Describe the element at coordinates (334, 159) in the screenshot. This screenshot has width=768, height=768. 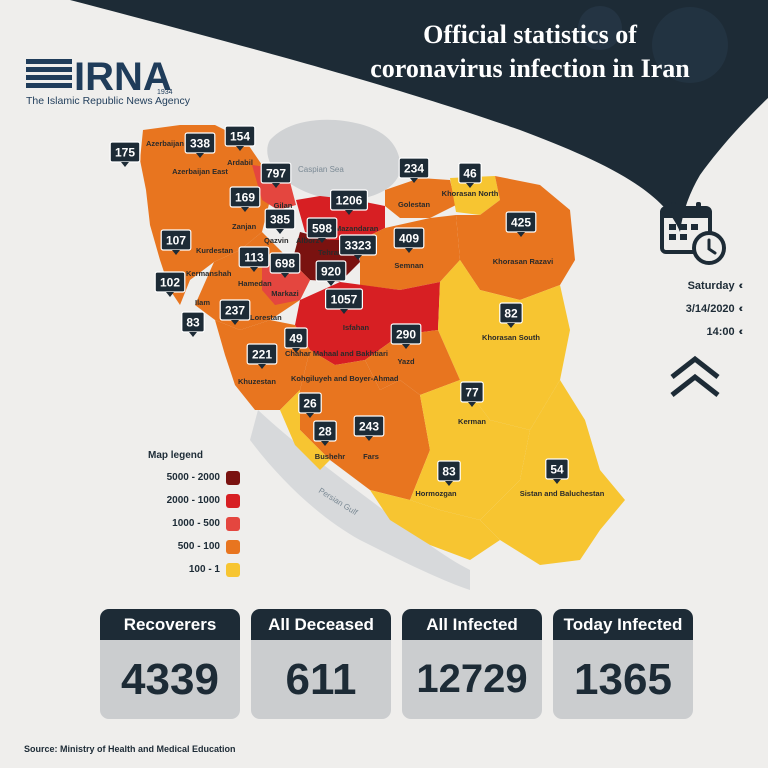
I see `caspian-sea` at that location.